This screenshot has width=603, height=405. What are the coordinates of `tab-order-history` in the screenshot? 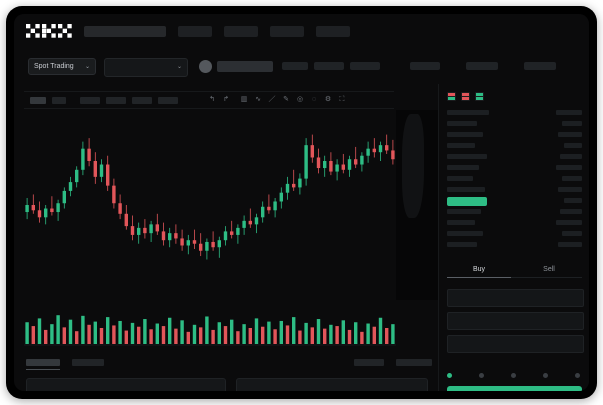 It's located at (88, 362).